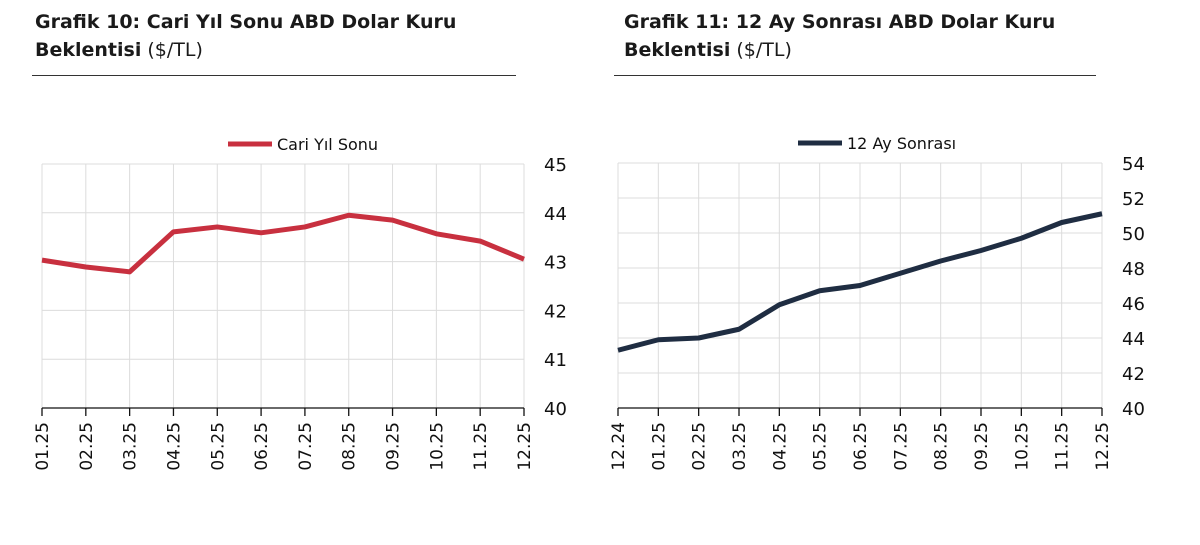  Describe the element at coordinates (901, 143) in the screenshot. I see `legend-label: 12 Ay Sonrası` at that location.